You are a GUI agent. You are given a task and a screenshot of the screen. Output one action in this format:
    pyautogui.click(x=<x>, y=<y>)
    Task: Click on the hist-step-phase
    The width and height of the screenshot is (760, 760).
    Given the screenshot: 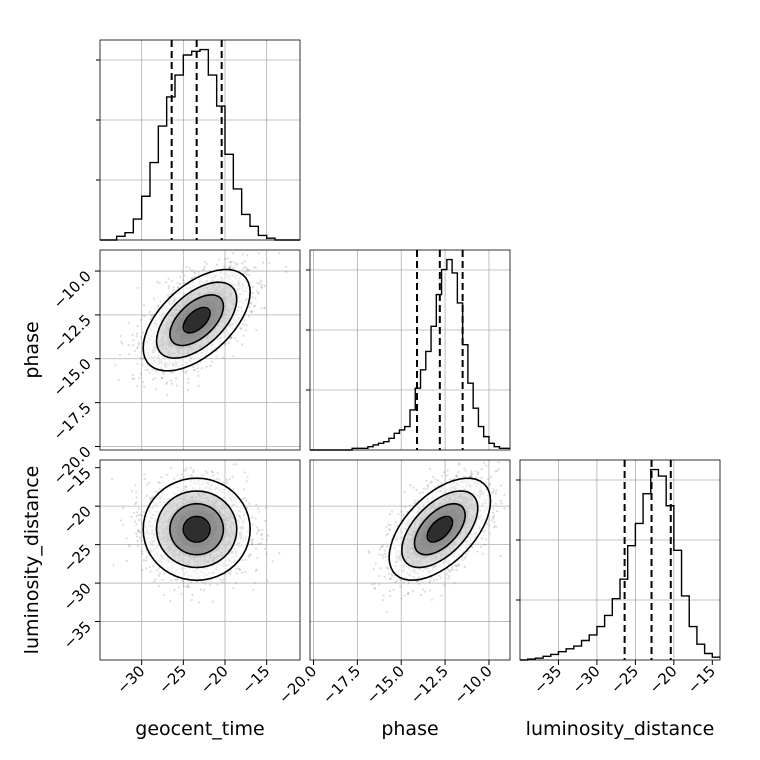 What is the action you would take?
    pyautogui.click(x=410, y=354)
    